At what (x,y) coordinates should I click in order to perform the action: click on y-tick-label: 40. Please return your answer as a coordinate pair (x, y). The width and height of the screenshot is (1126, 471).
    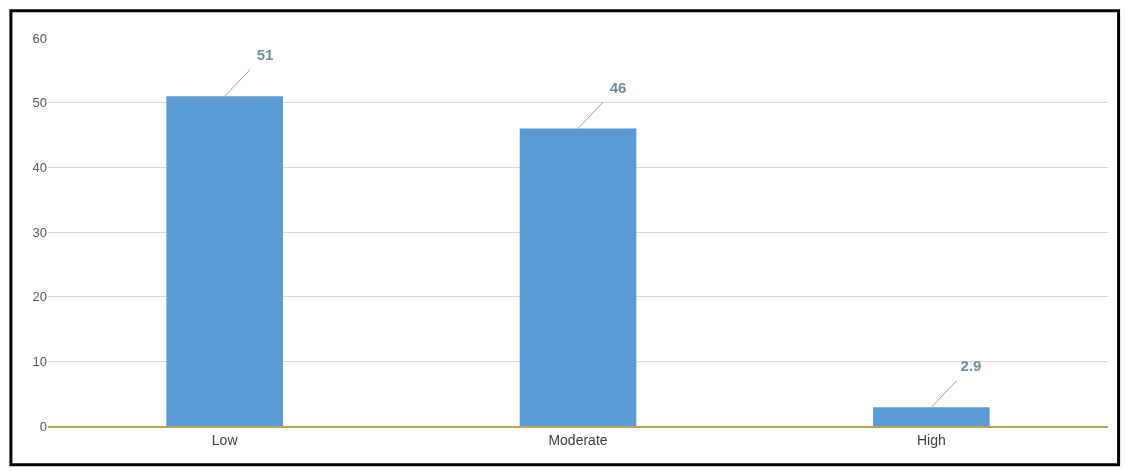
    Looking at the image, I should click on (39, 167).